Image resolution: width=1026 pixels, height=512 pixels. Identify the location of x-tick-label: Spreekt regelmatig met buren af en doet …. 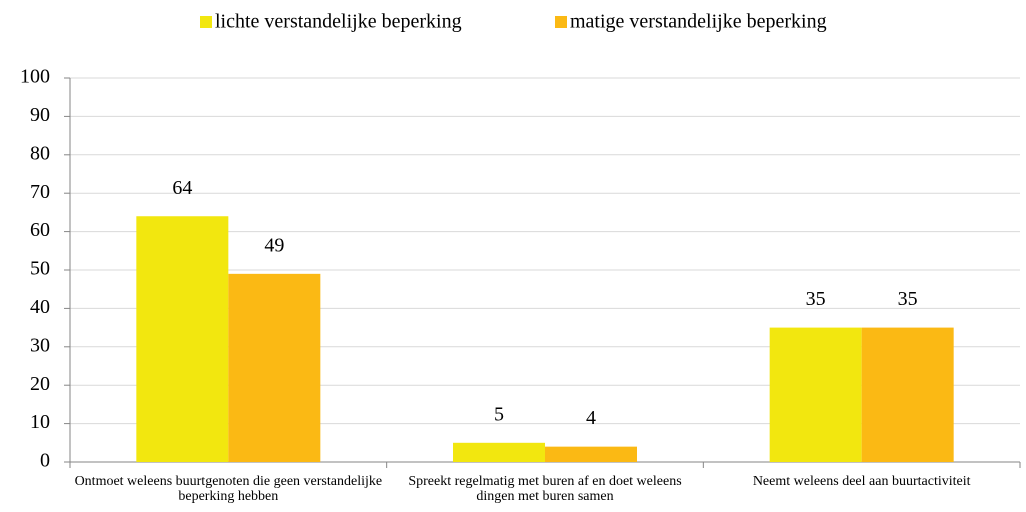
(545, 489).